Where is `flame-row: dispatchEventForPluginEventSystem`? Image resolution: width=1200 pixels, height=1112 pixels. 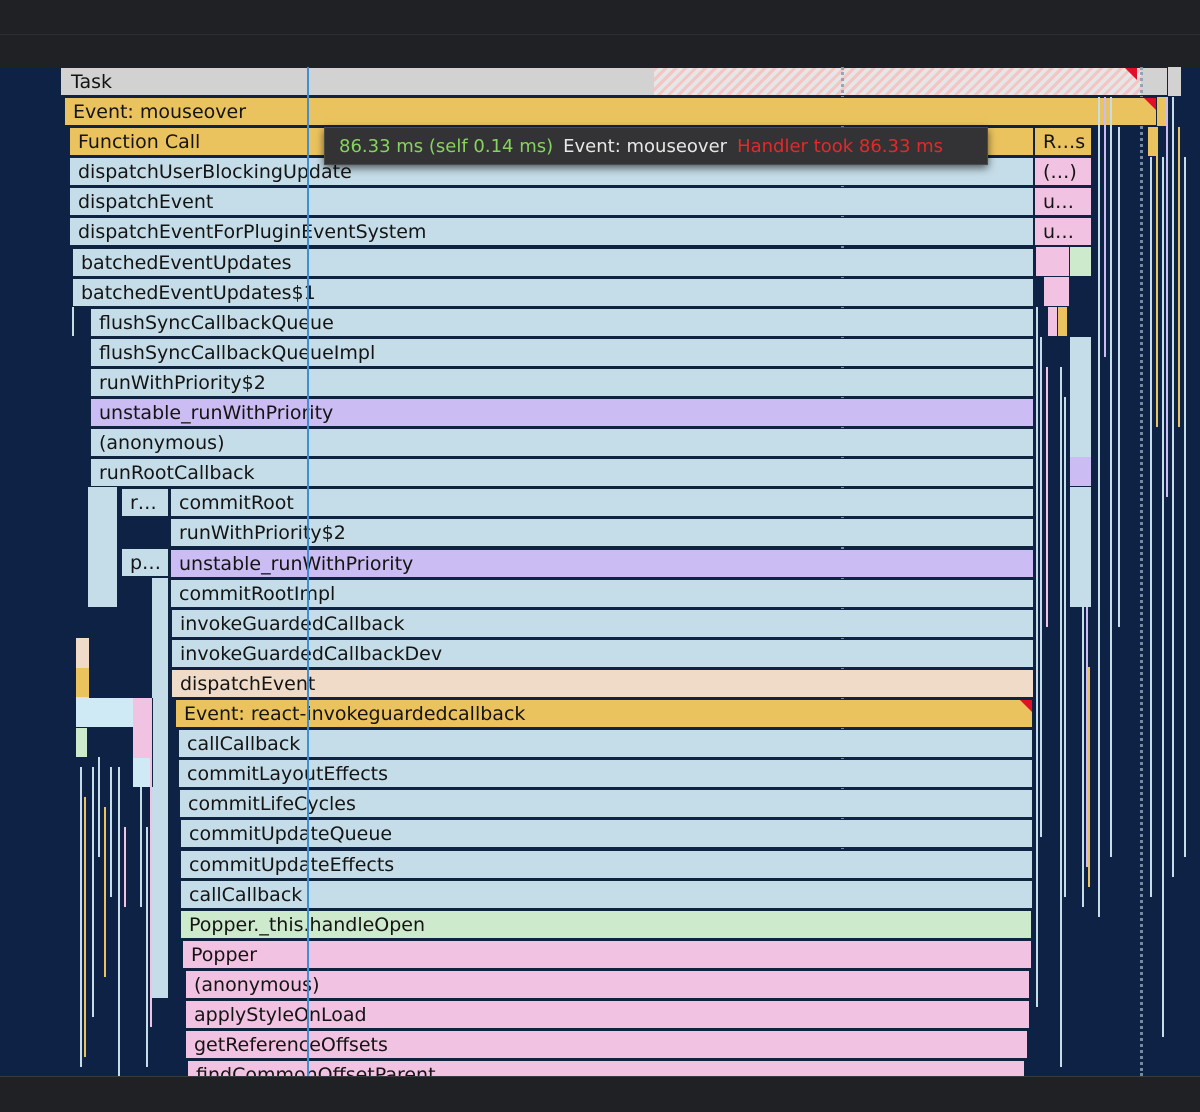
flame-row: dispatchEventForPluginEventSystem is located at coordinates (551, 231).